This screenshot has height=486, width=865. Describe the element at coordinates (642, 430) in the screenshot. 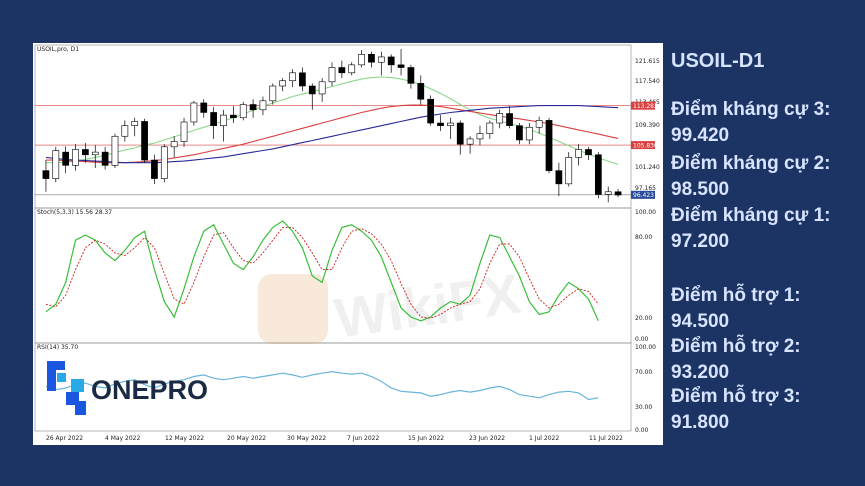

I see `rsi-tick: 0.00` at that location.